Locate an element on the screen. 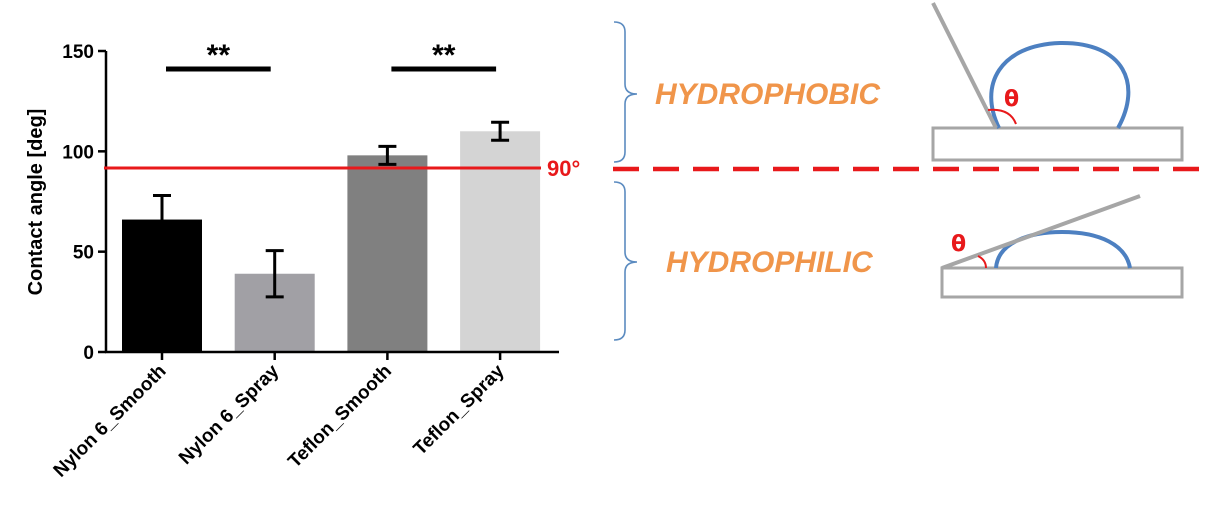 The width and height of the screenshot is (1208, 531). error-bars-group is located at coordinates (331, 209).